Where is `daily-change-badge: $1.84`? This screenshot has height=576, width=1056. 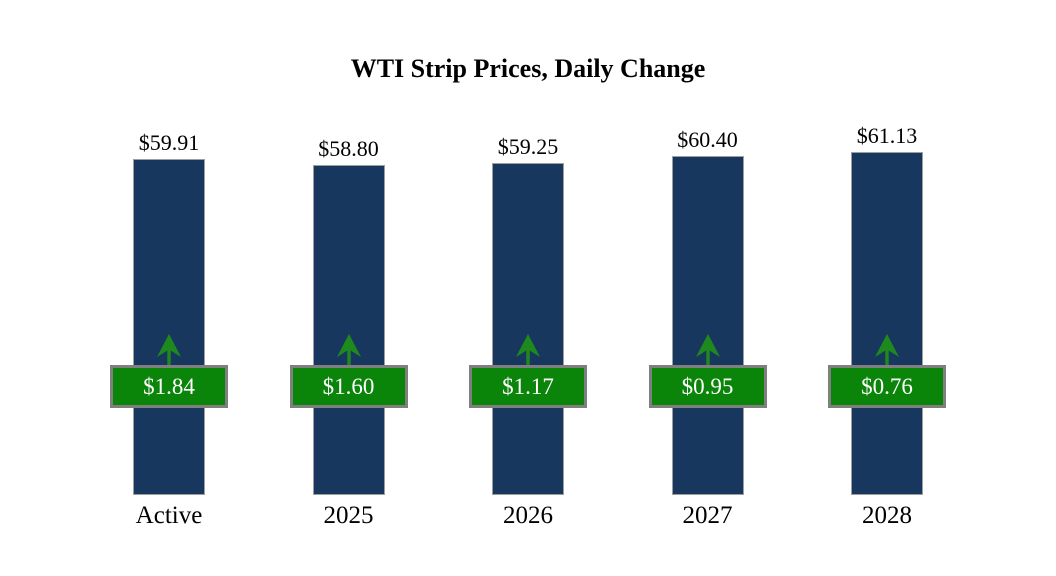
daily-change-badge: $1.84 is located at coordinates (169, 386).